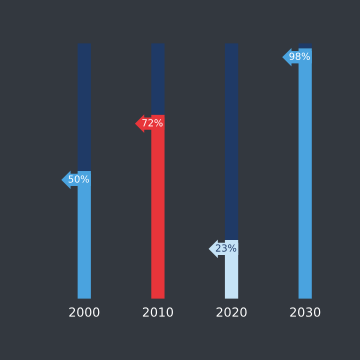 The height and width of the screenshot is (360, 360). I want to click on x-tick-label: 2020, so click(231, 312).